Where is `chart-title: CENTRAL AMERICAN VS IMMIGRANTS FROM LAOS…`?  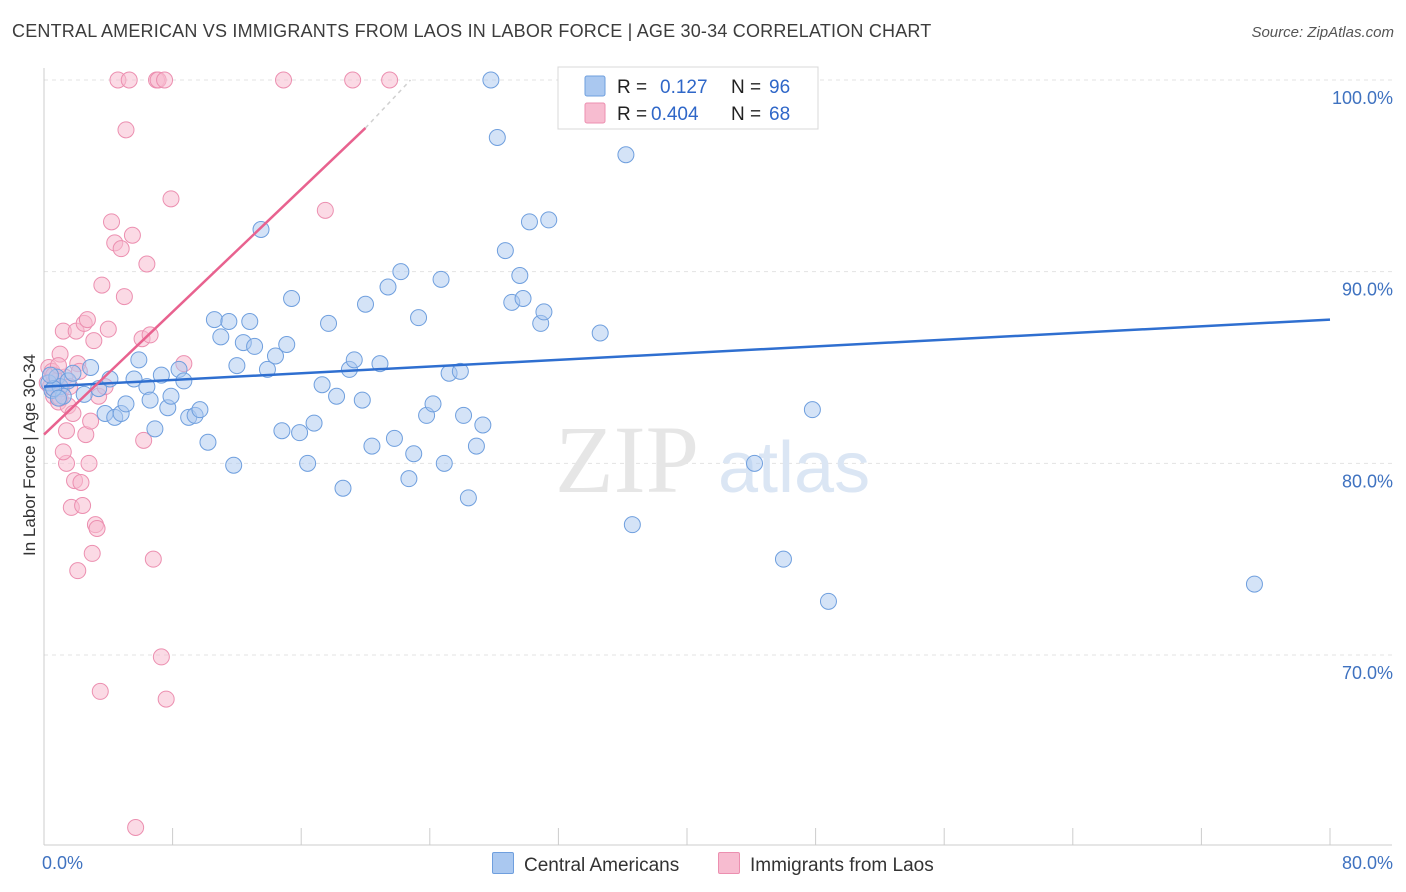 chart-title: CENTRAL AMERICAN VS IMMIGRANTS FROM LAOS… is located at coordinates (472, 31).